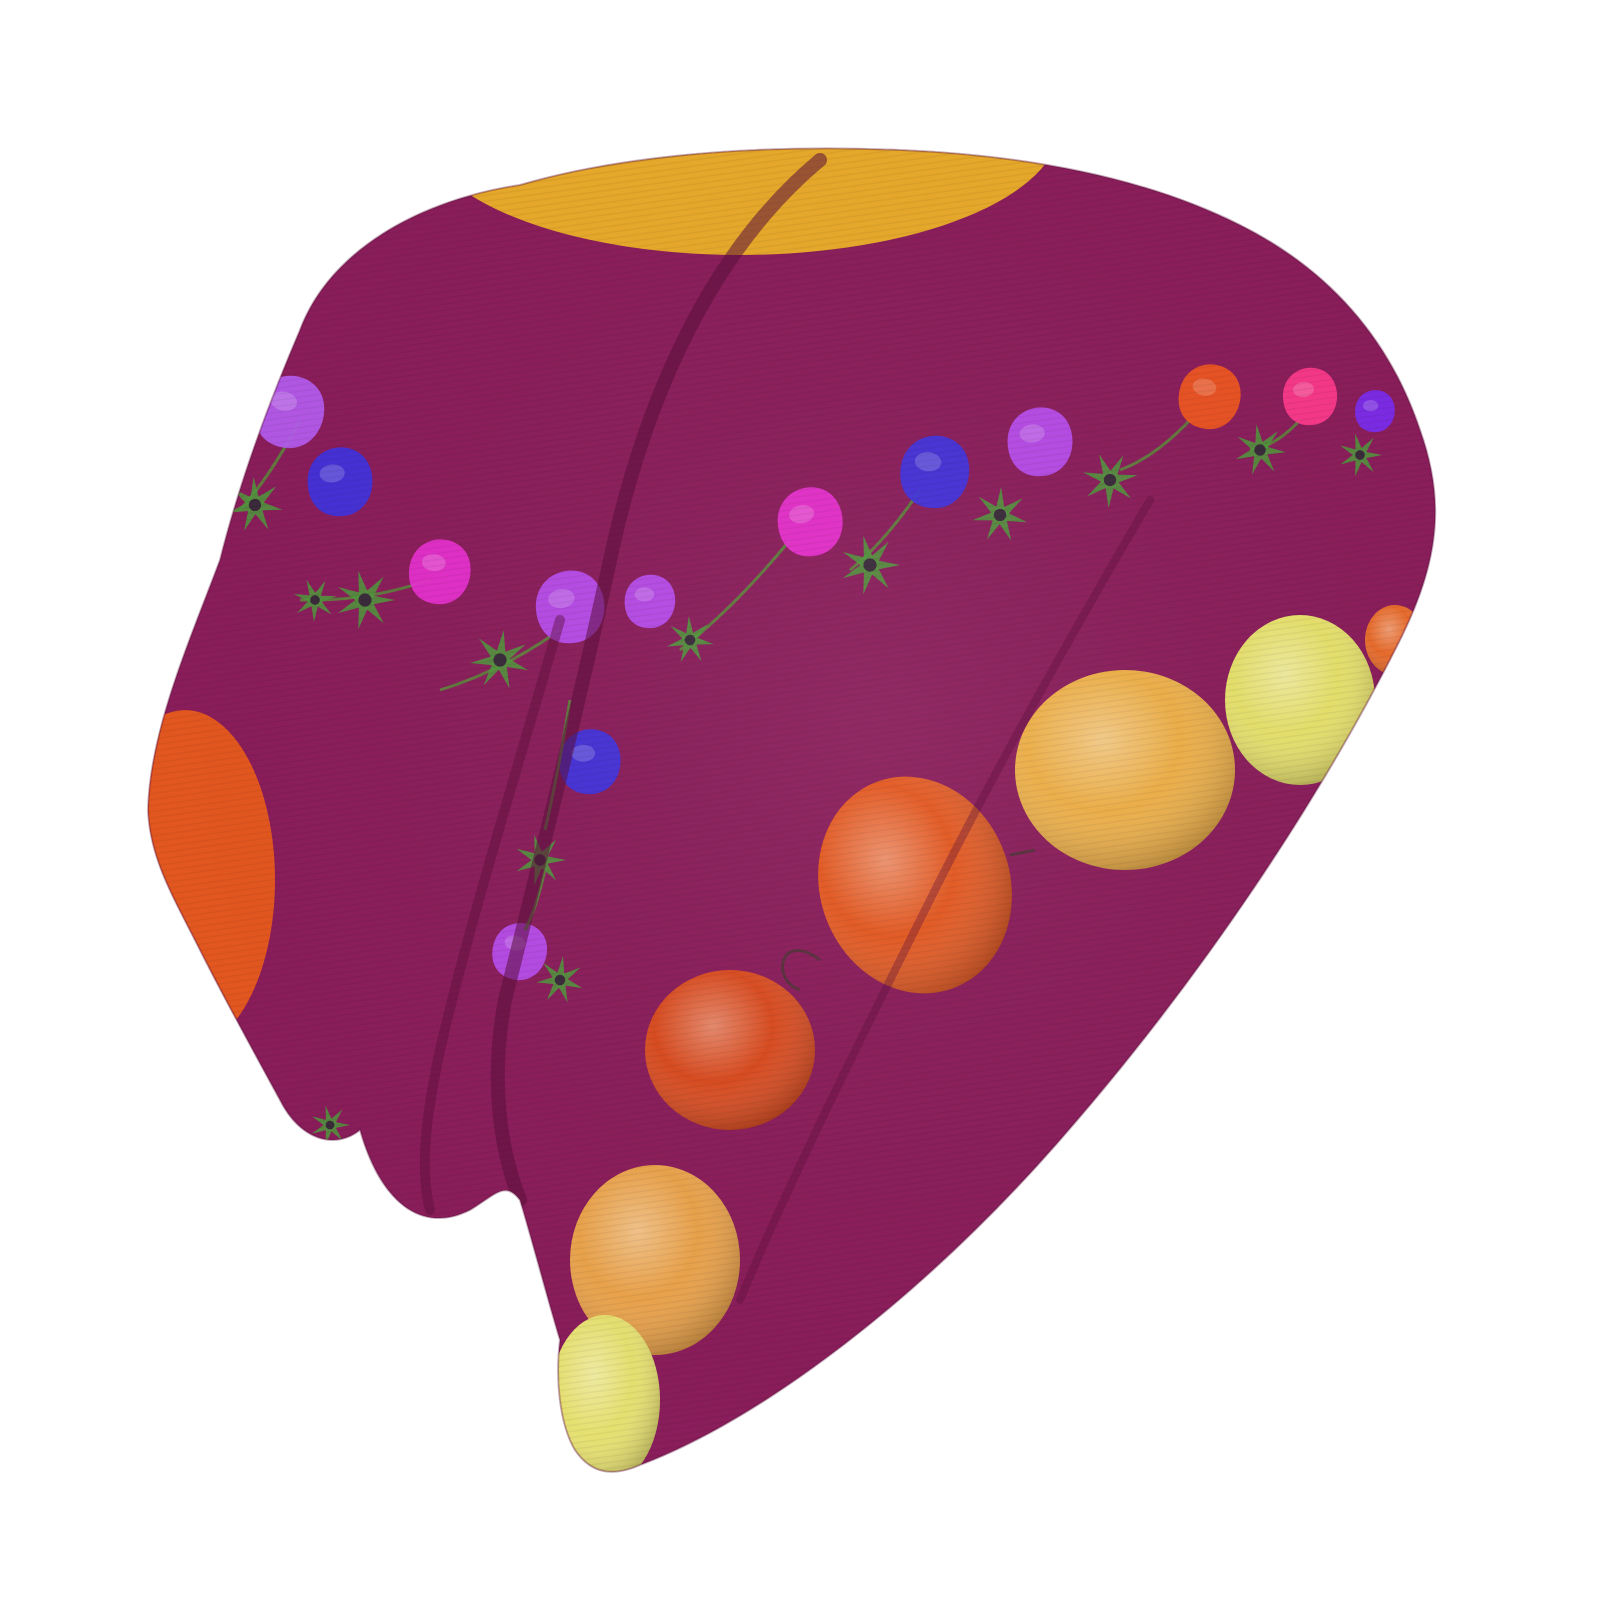 The width and height of the screenshot is (1600, 1600). What do you see at coordinates (945, 900) in the screenshot?
I see `right-fold` at bounding box center [945, 900].